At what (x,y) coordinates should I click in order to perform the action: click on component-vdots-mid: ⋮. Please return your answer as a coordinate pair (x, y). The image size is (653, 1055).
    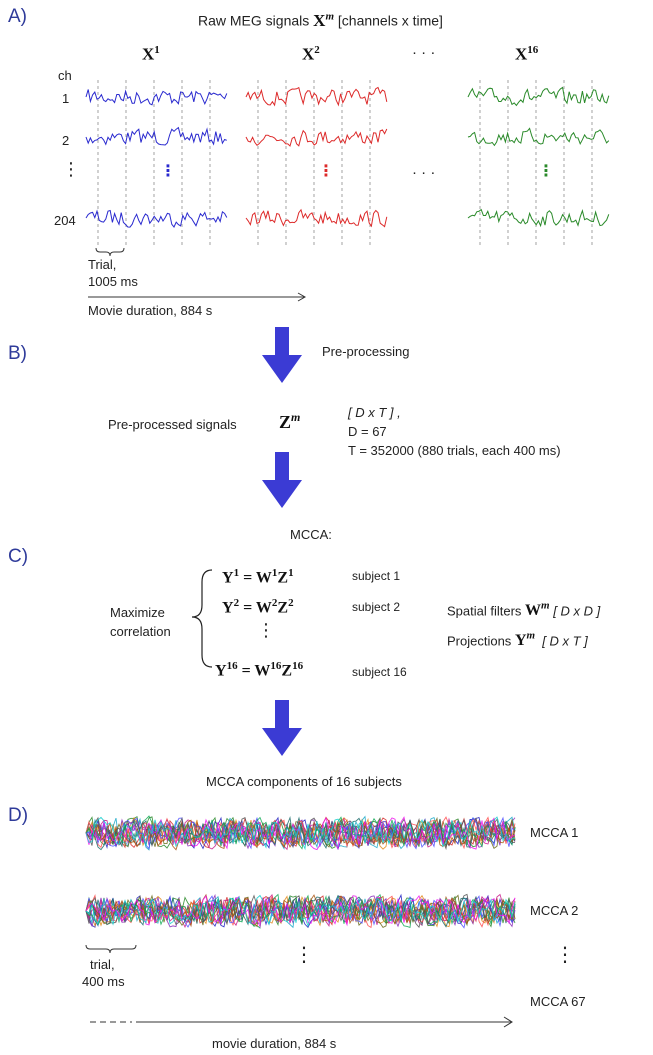
    Looking at the image, I should click on (304, 955).